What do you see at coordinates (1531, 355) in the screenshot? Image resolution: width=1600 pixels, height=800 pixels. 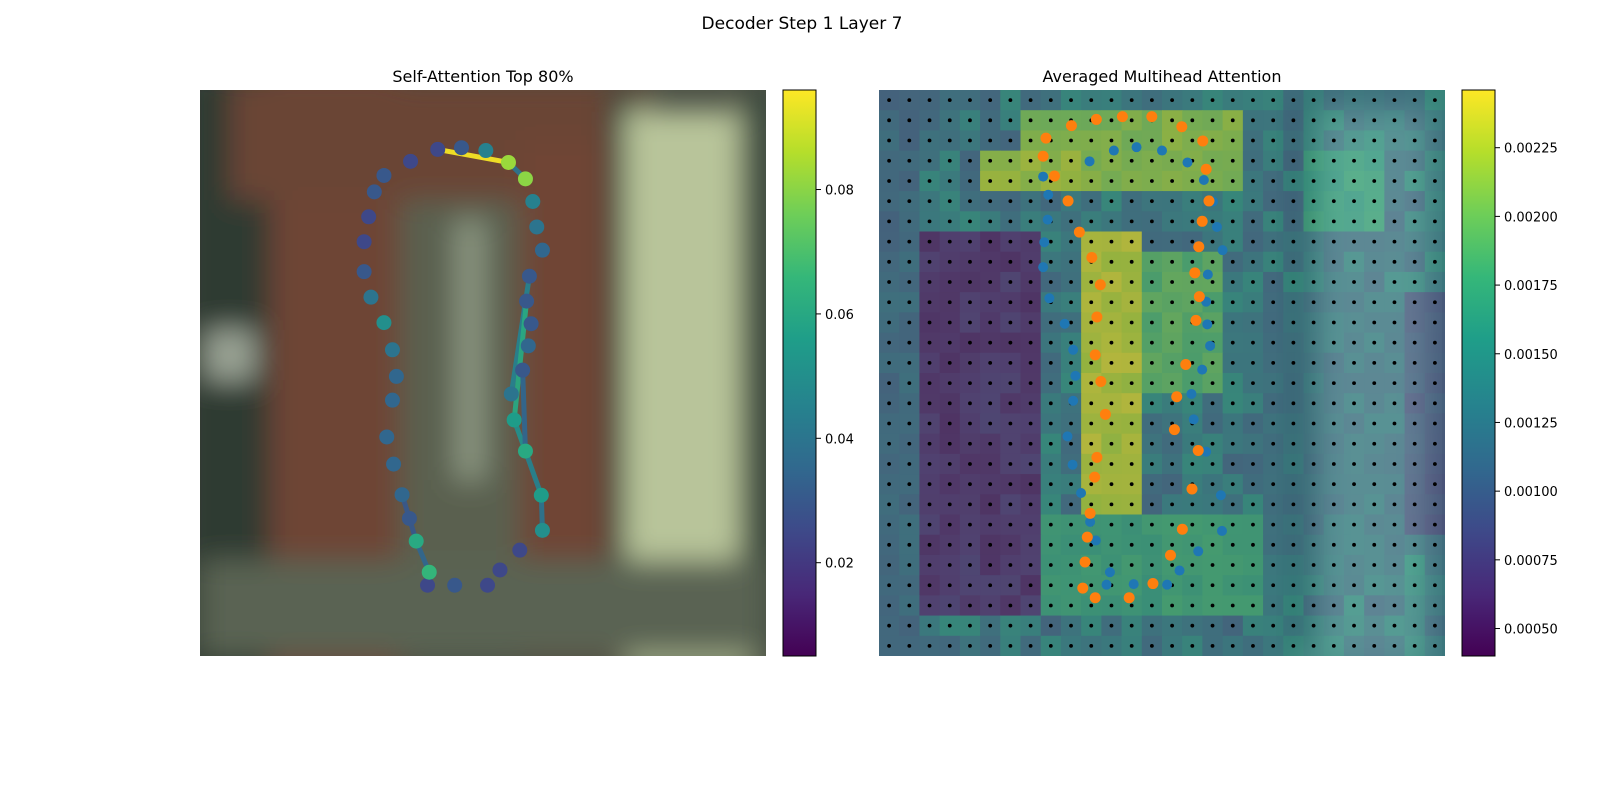 I see `colorbar-tick-label: 0.00150` at bounding box center [1531, 355].